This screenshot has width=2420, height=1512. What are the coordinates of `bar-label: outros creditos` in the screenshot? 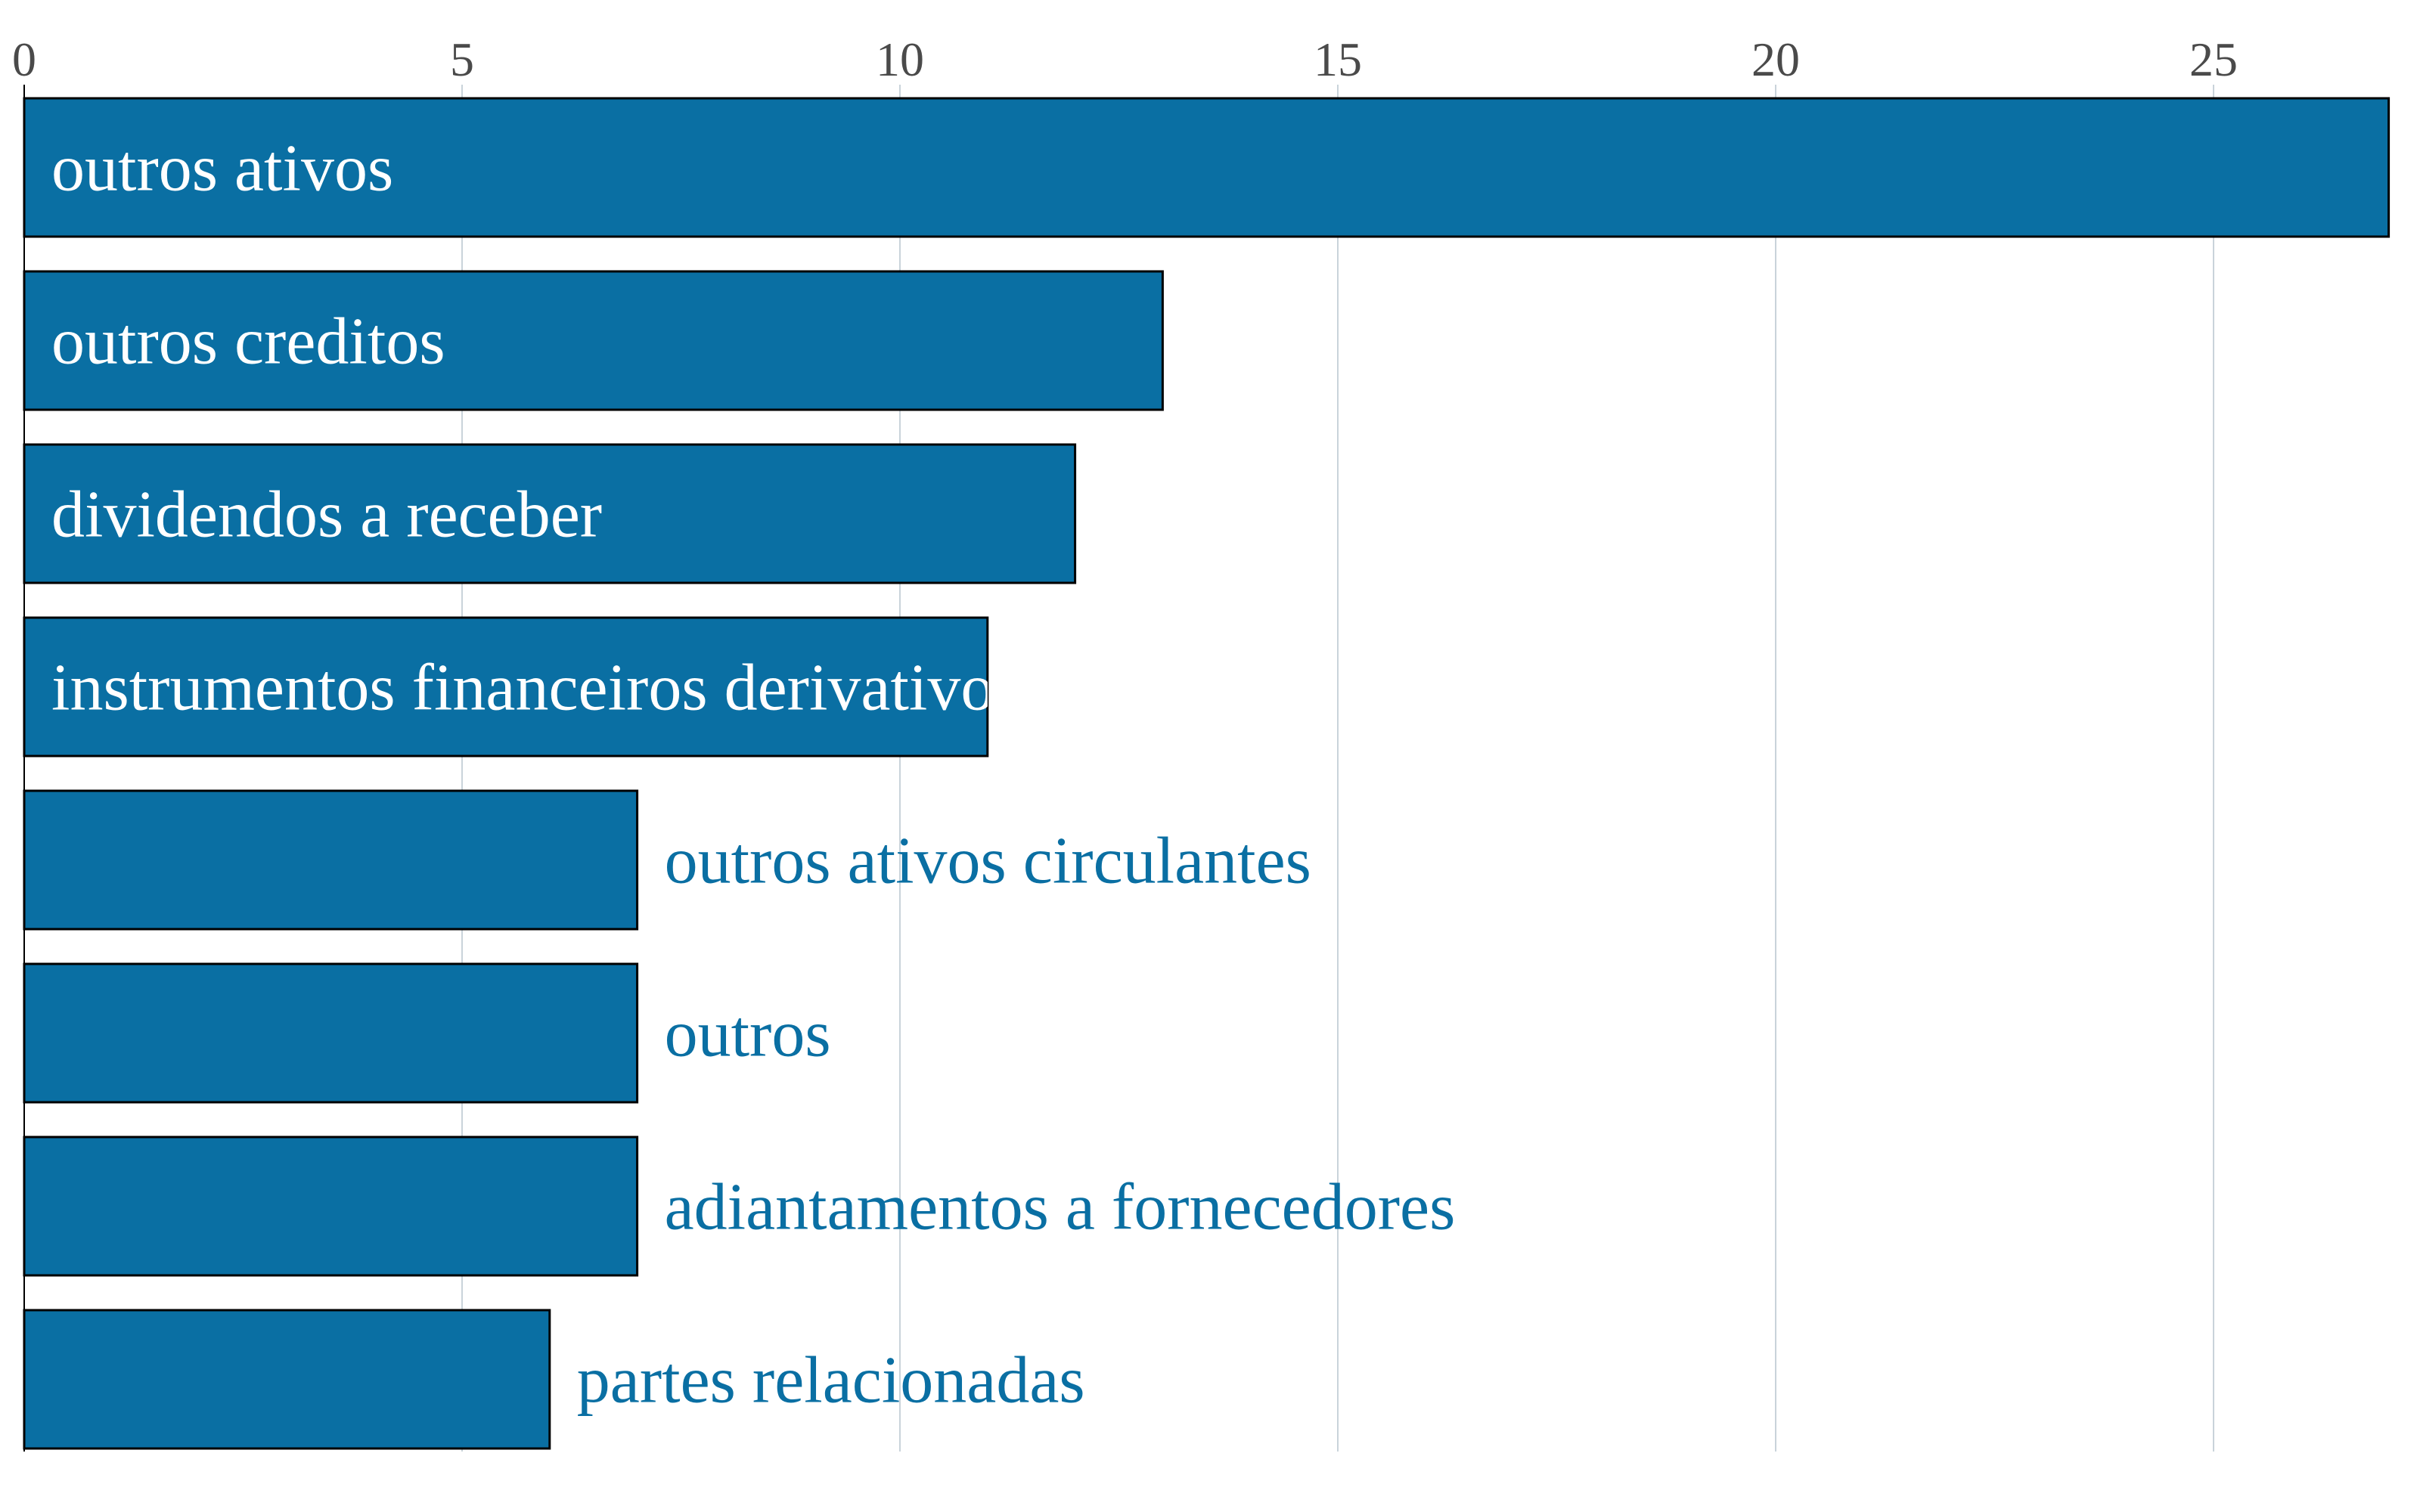 It's located at (248, 342).